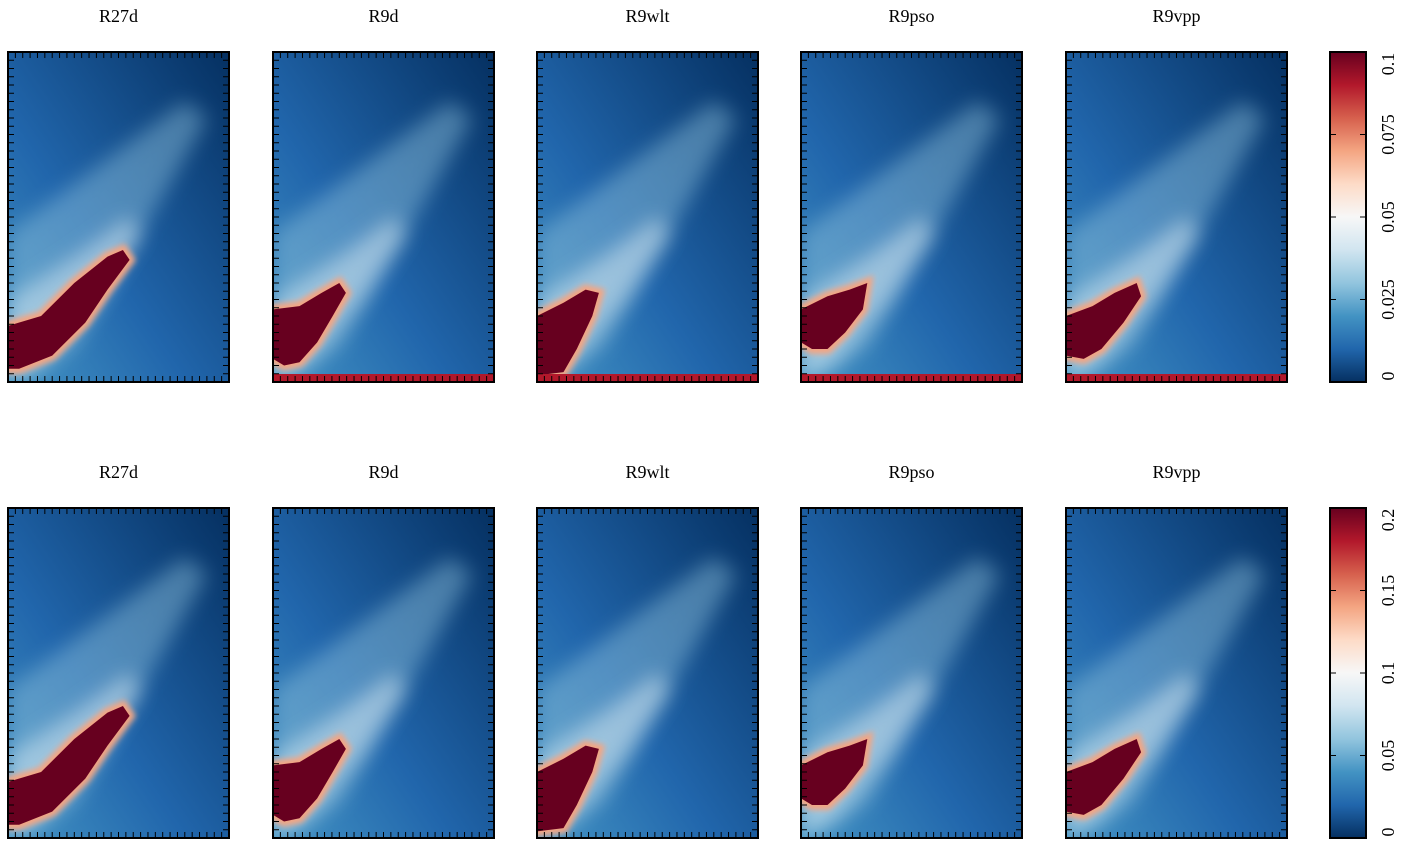  Describe the element at coordinates (1388, 134) in the screenshot. I see `colorbar-tick-label: 0.075` at that location.